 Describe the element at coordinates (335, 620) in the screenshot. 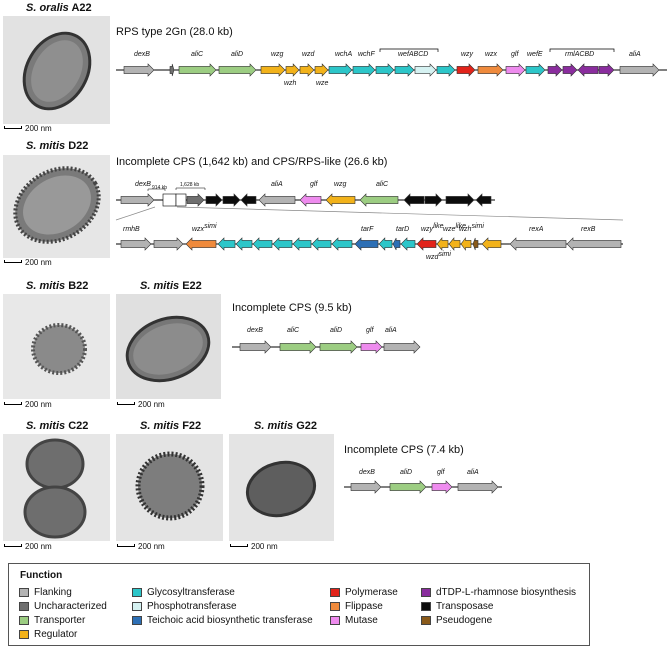

I see `swatch-mutase` at that location.